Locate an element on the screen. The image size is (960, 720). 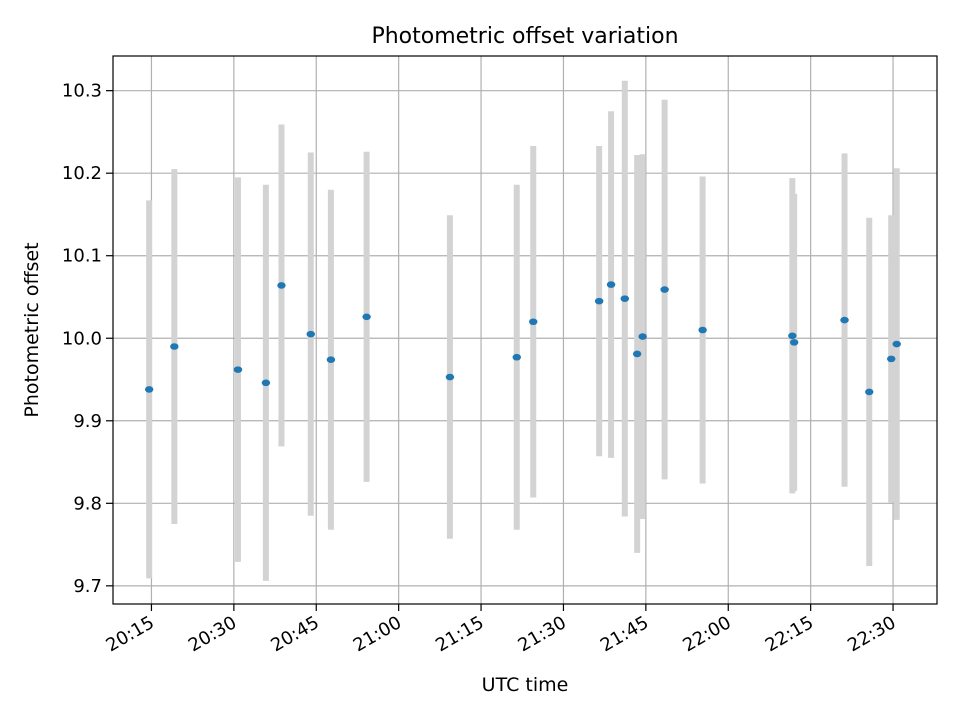
marker-layer is located at coordinates (522, 338).